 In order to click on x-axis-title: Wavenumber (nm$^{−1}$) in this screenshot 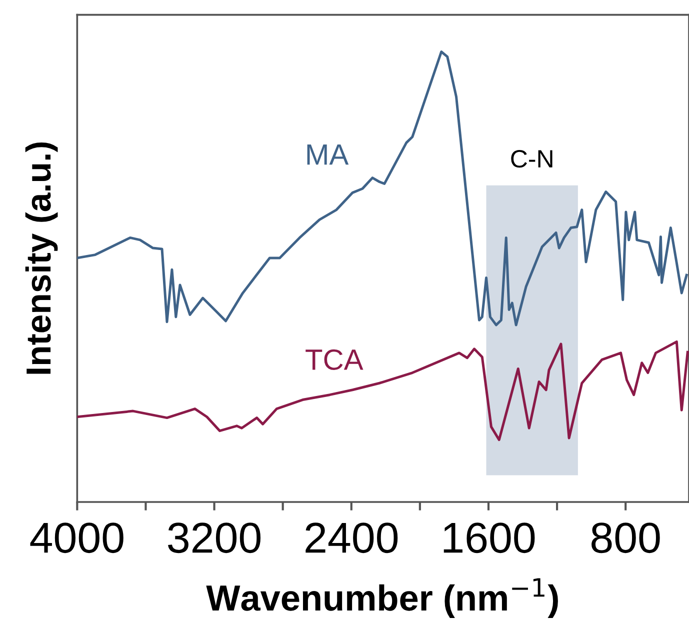, I will do `click(382, 598)`.